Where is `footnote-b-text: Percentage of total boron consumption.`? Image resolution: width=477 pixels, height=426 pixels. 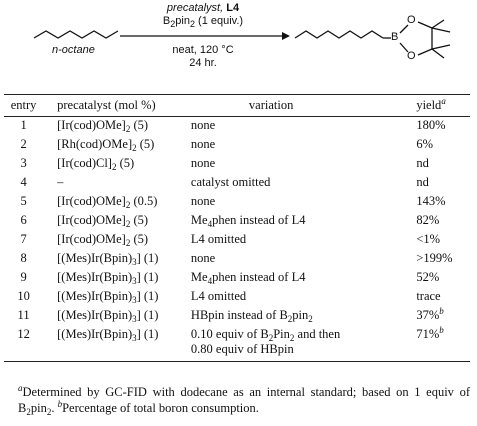
footnote-b-text: Percentage of total boron consumption. is located at coordinates (160, 408).